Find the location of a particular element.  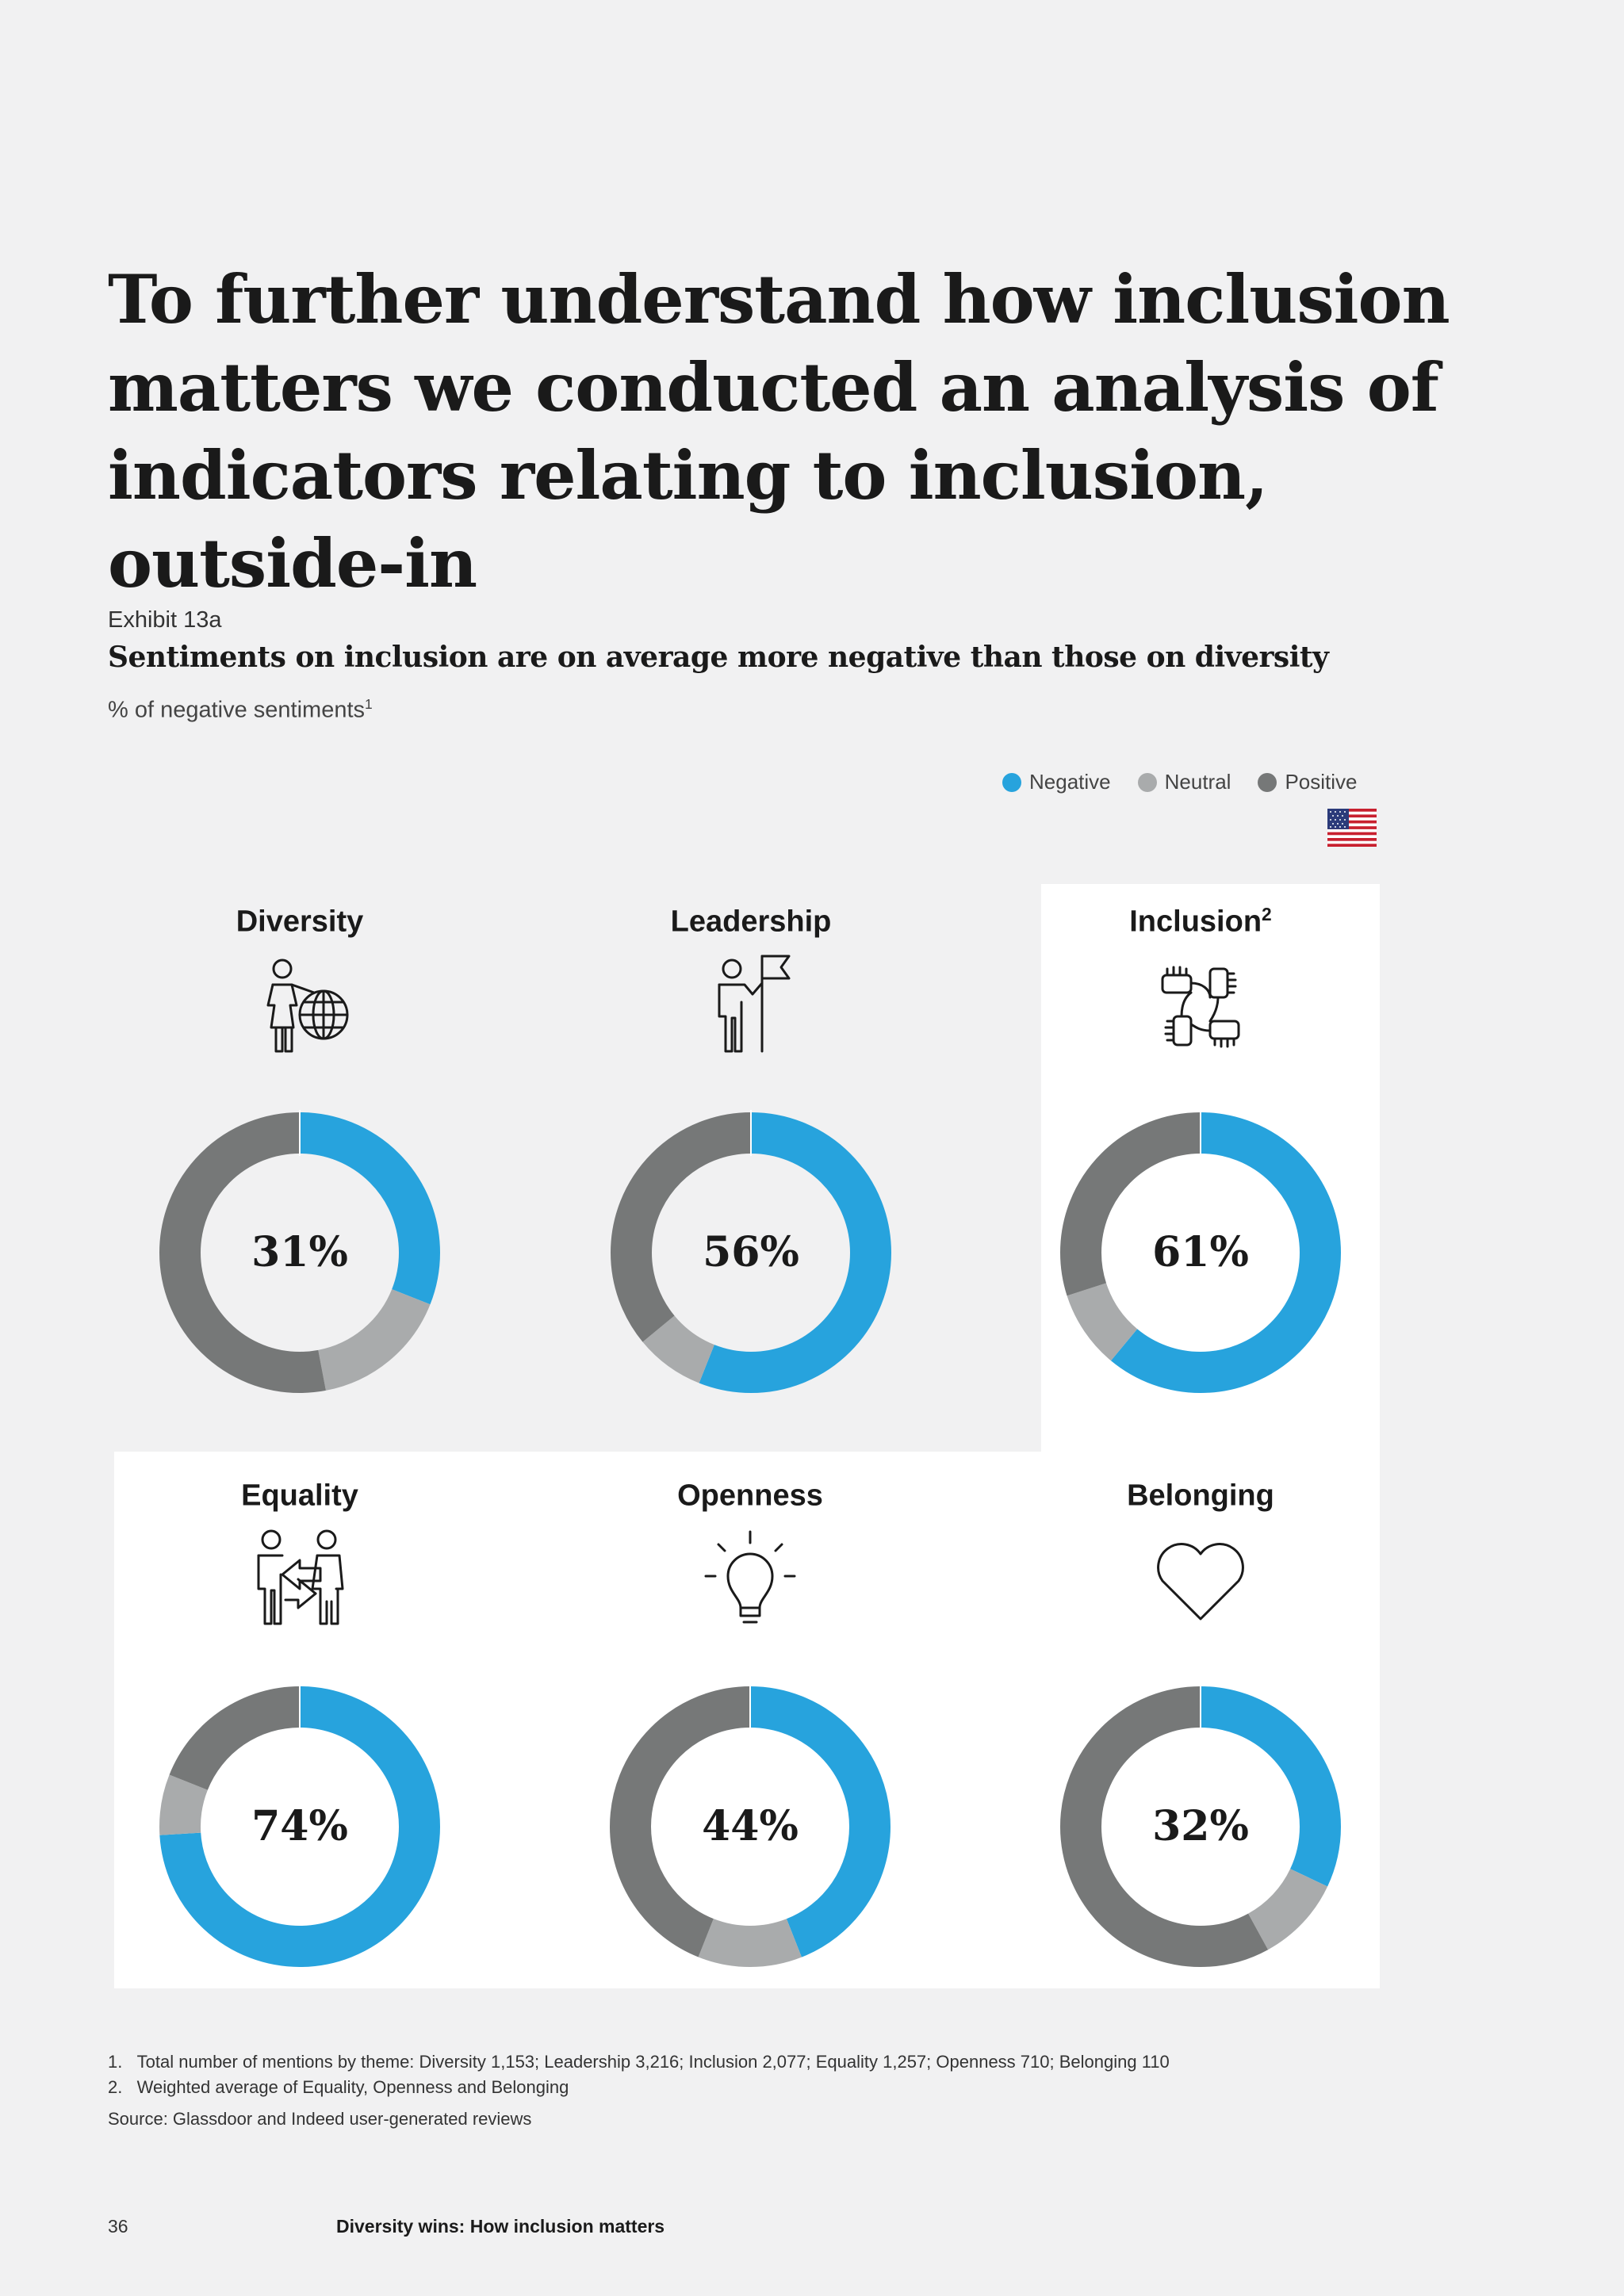

donut-value-label: 32% is located at coordinates (1200, 1826).